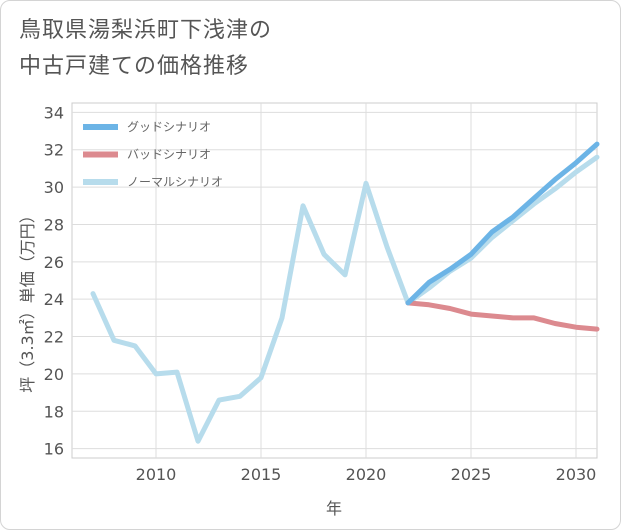  What do you see at coordinates (471, 474) in the screenshot?
I see `x-tick-label: 2025` at bounding box center [471, 474].